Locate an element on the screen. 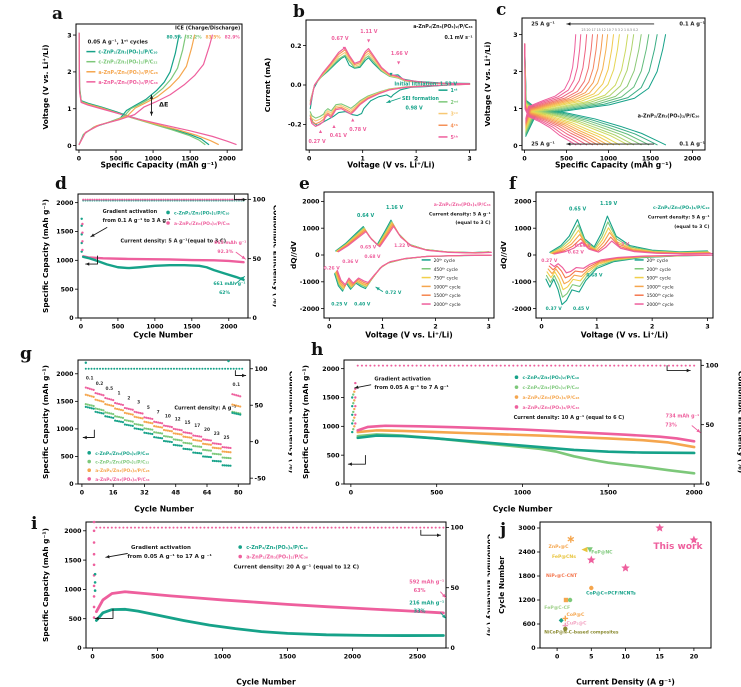 Image resolution: width=741 pixels, height=687 pixels. svg-text: 3 is located at coordinates (69, 35).